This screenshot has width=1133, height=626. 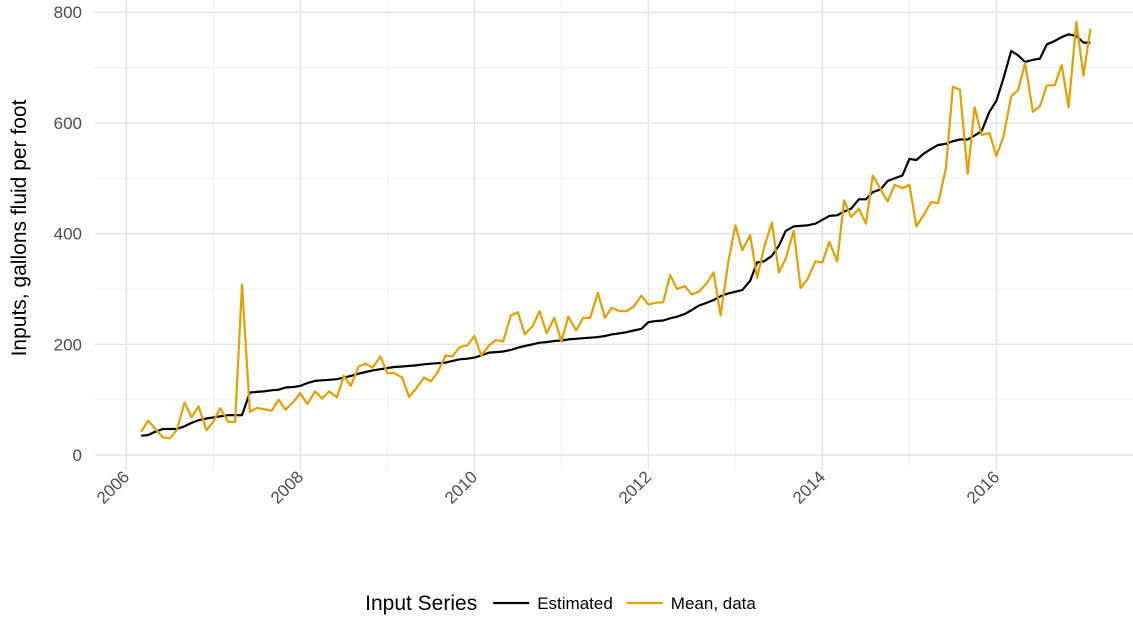 What do you see at coordinates (113, 487) in the screenshot?
I see `x-tick-label: 2006` at bounding box center [113, 487].